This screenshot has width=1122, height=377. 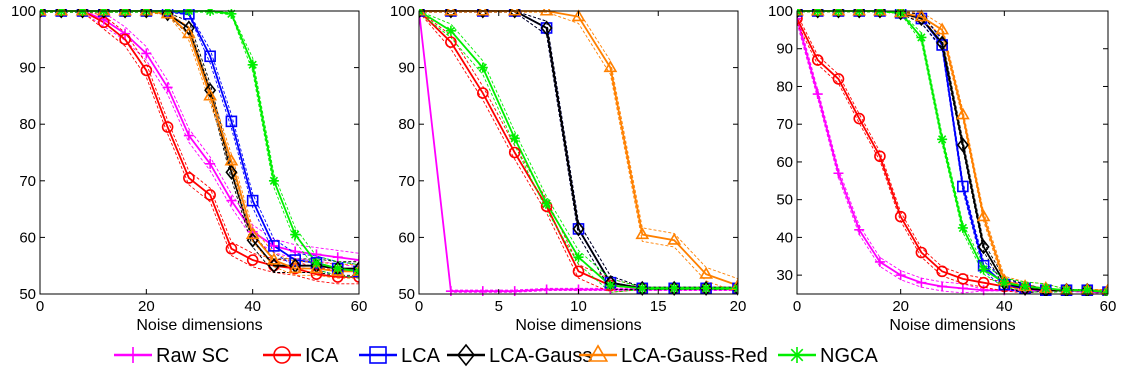 I want to click on legend-marker, so click(x=133, y=355).